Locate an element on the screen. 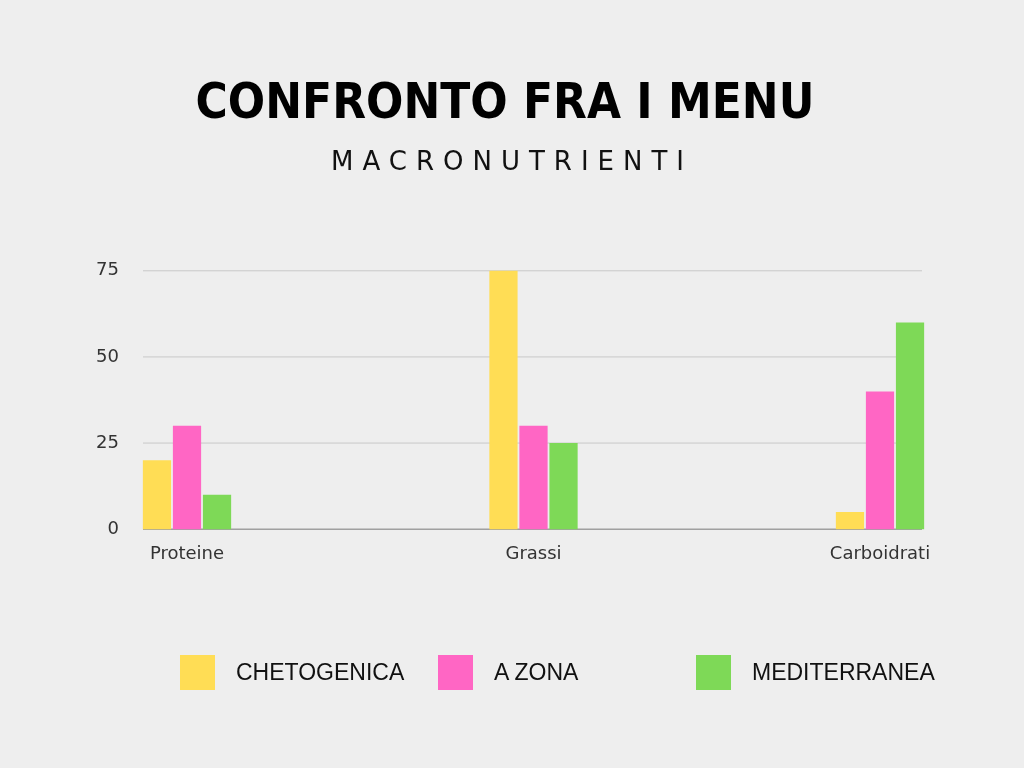 This screenshot has width=1024, height=768. legend-label: MEDITERRANEA is located at coordinates (843, 672).